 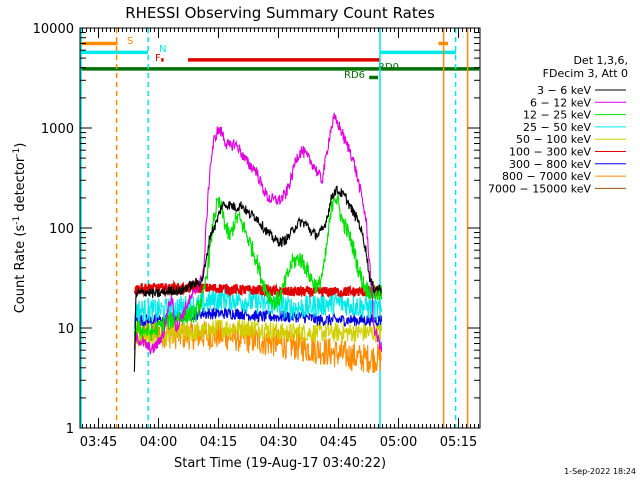 What do you see at coordinates (20, 186) in the screenshot?
I see `y-label-part-2: detector` at bounding box center [20, 186].